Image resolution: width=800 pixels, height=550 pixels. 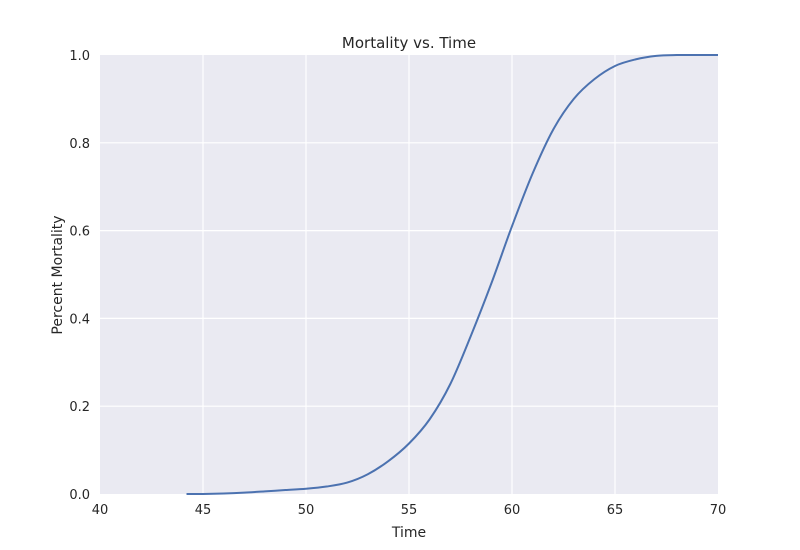 What do you see at coordinates (79, 56) in the screenshot?
I see `y-tick-label: 1.0` at bounding box center [79, 56].